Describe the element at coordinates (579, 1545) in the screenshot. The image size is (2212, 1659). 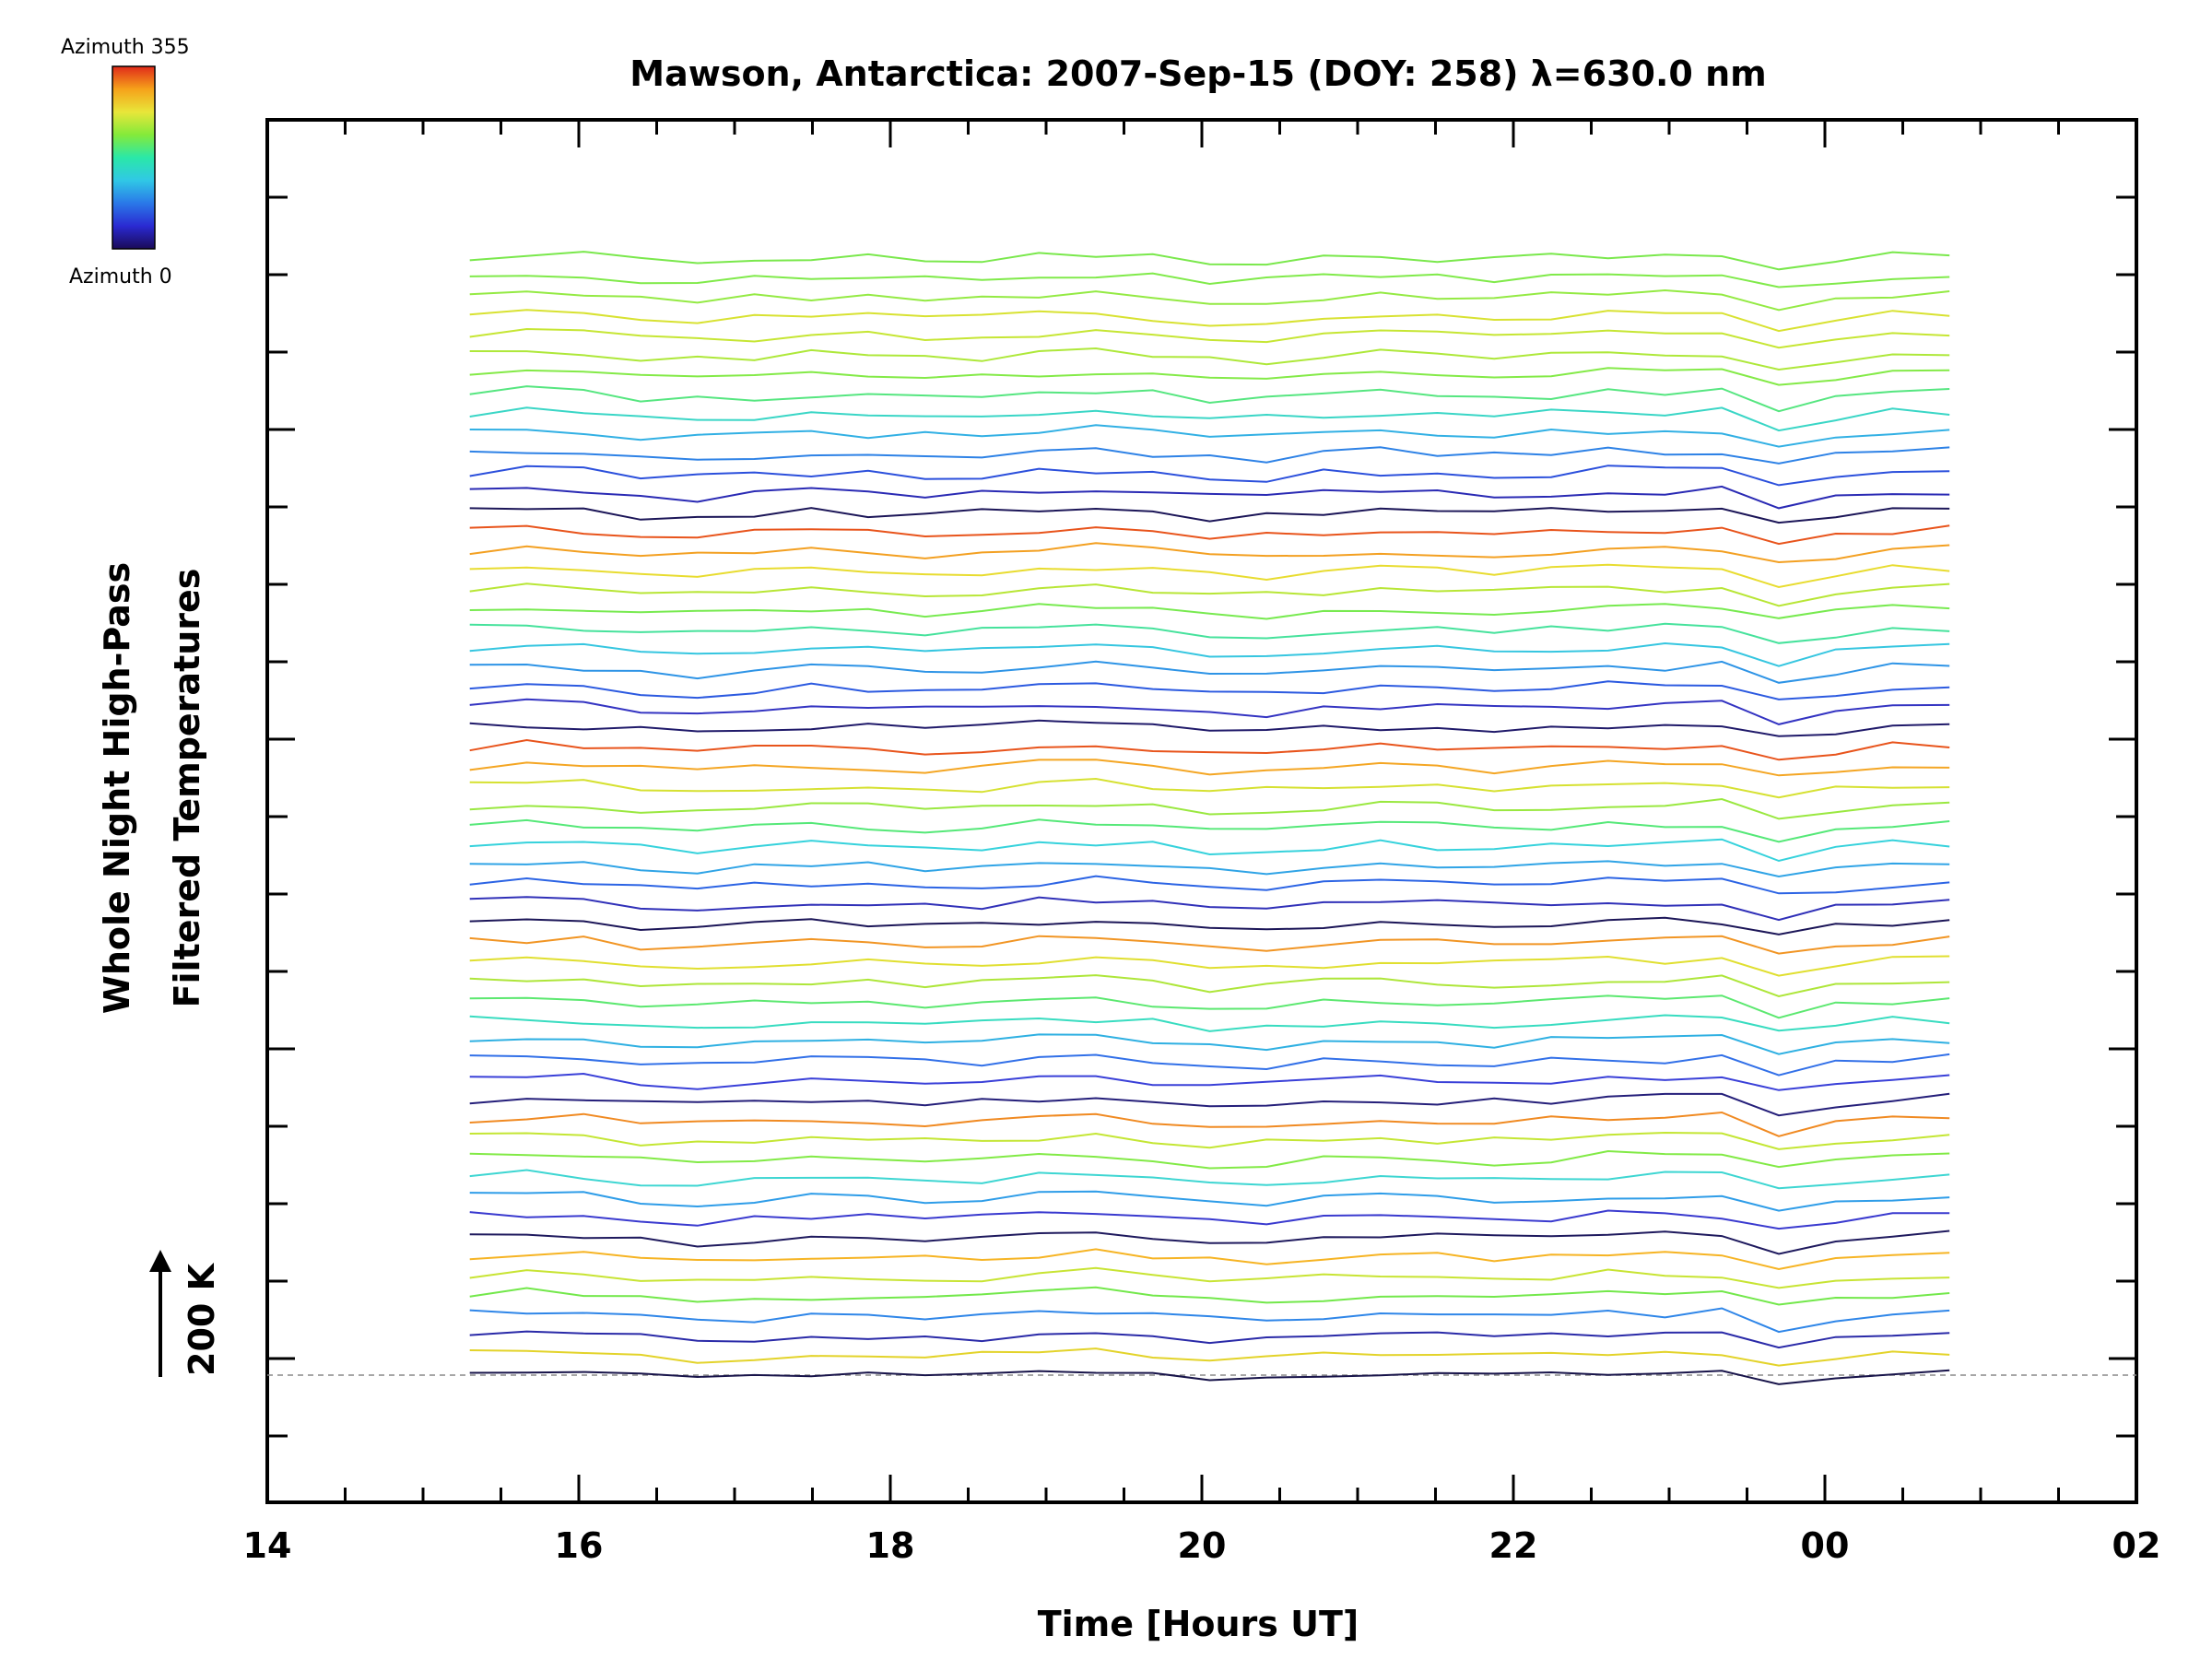
I see `x-tick-label: 16` at that location.